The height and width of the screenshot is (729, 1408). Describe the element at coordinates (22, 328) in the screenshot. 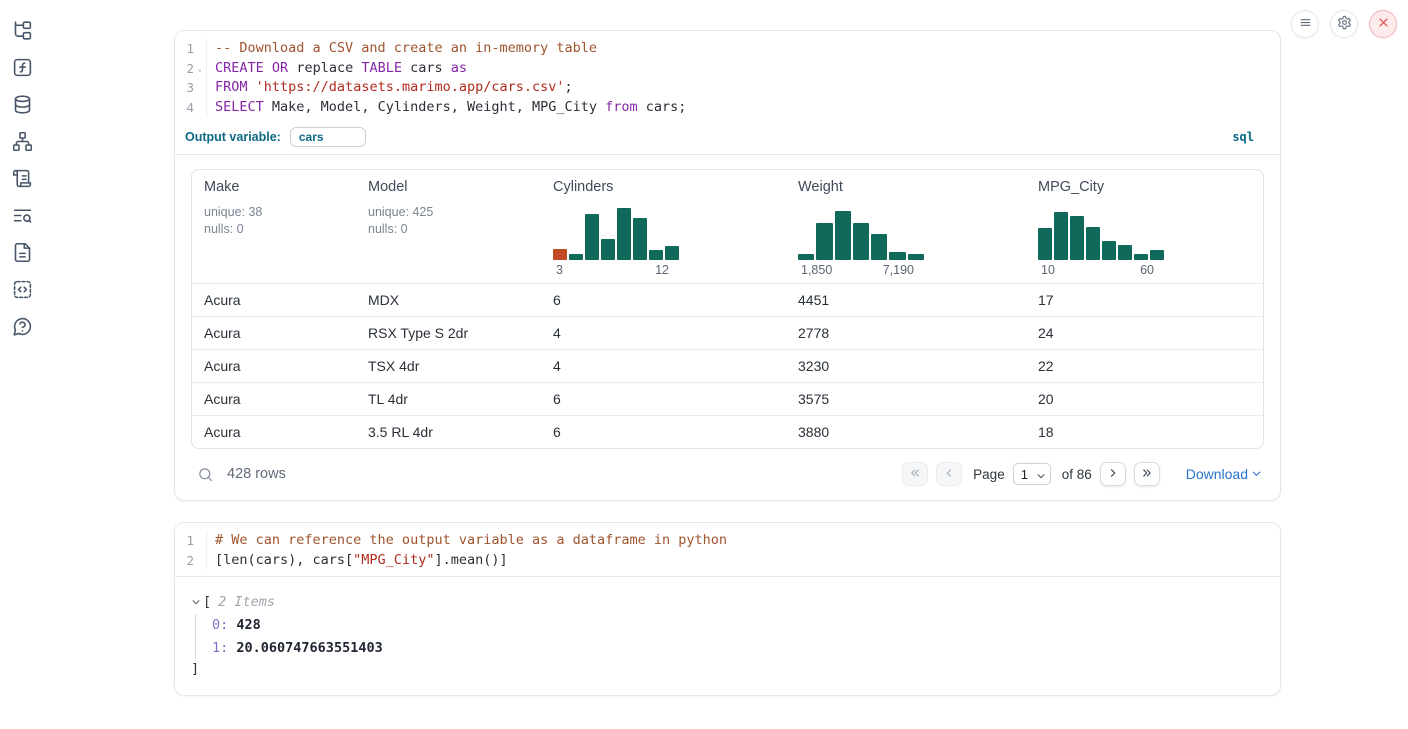

I see `sidebar-item-help` at that location.